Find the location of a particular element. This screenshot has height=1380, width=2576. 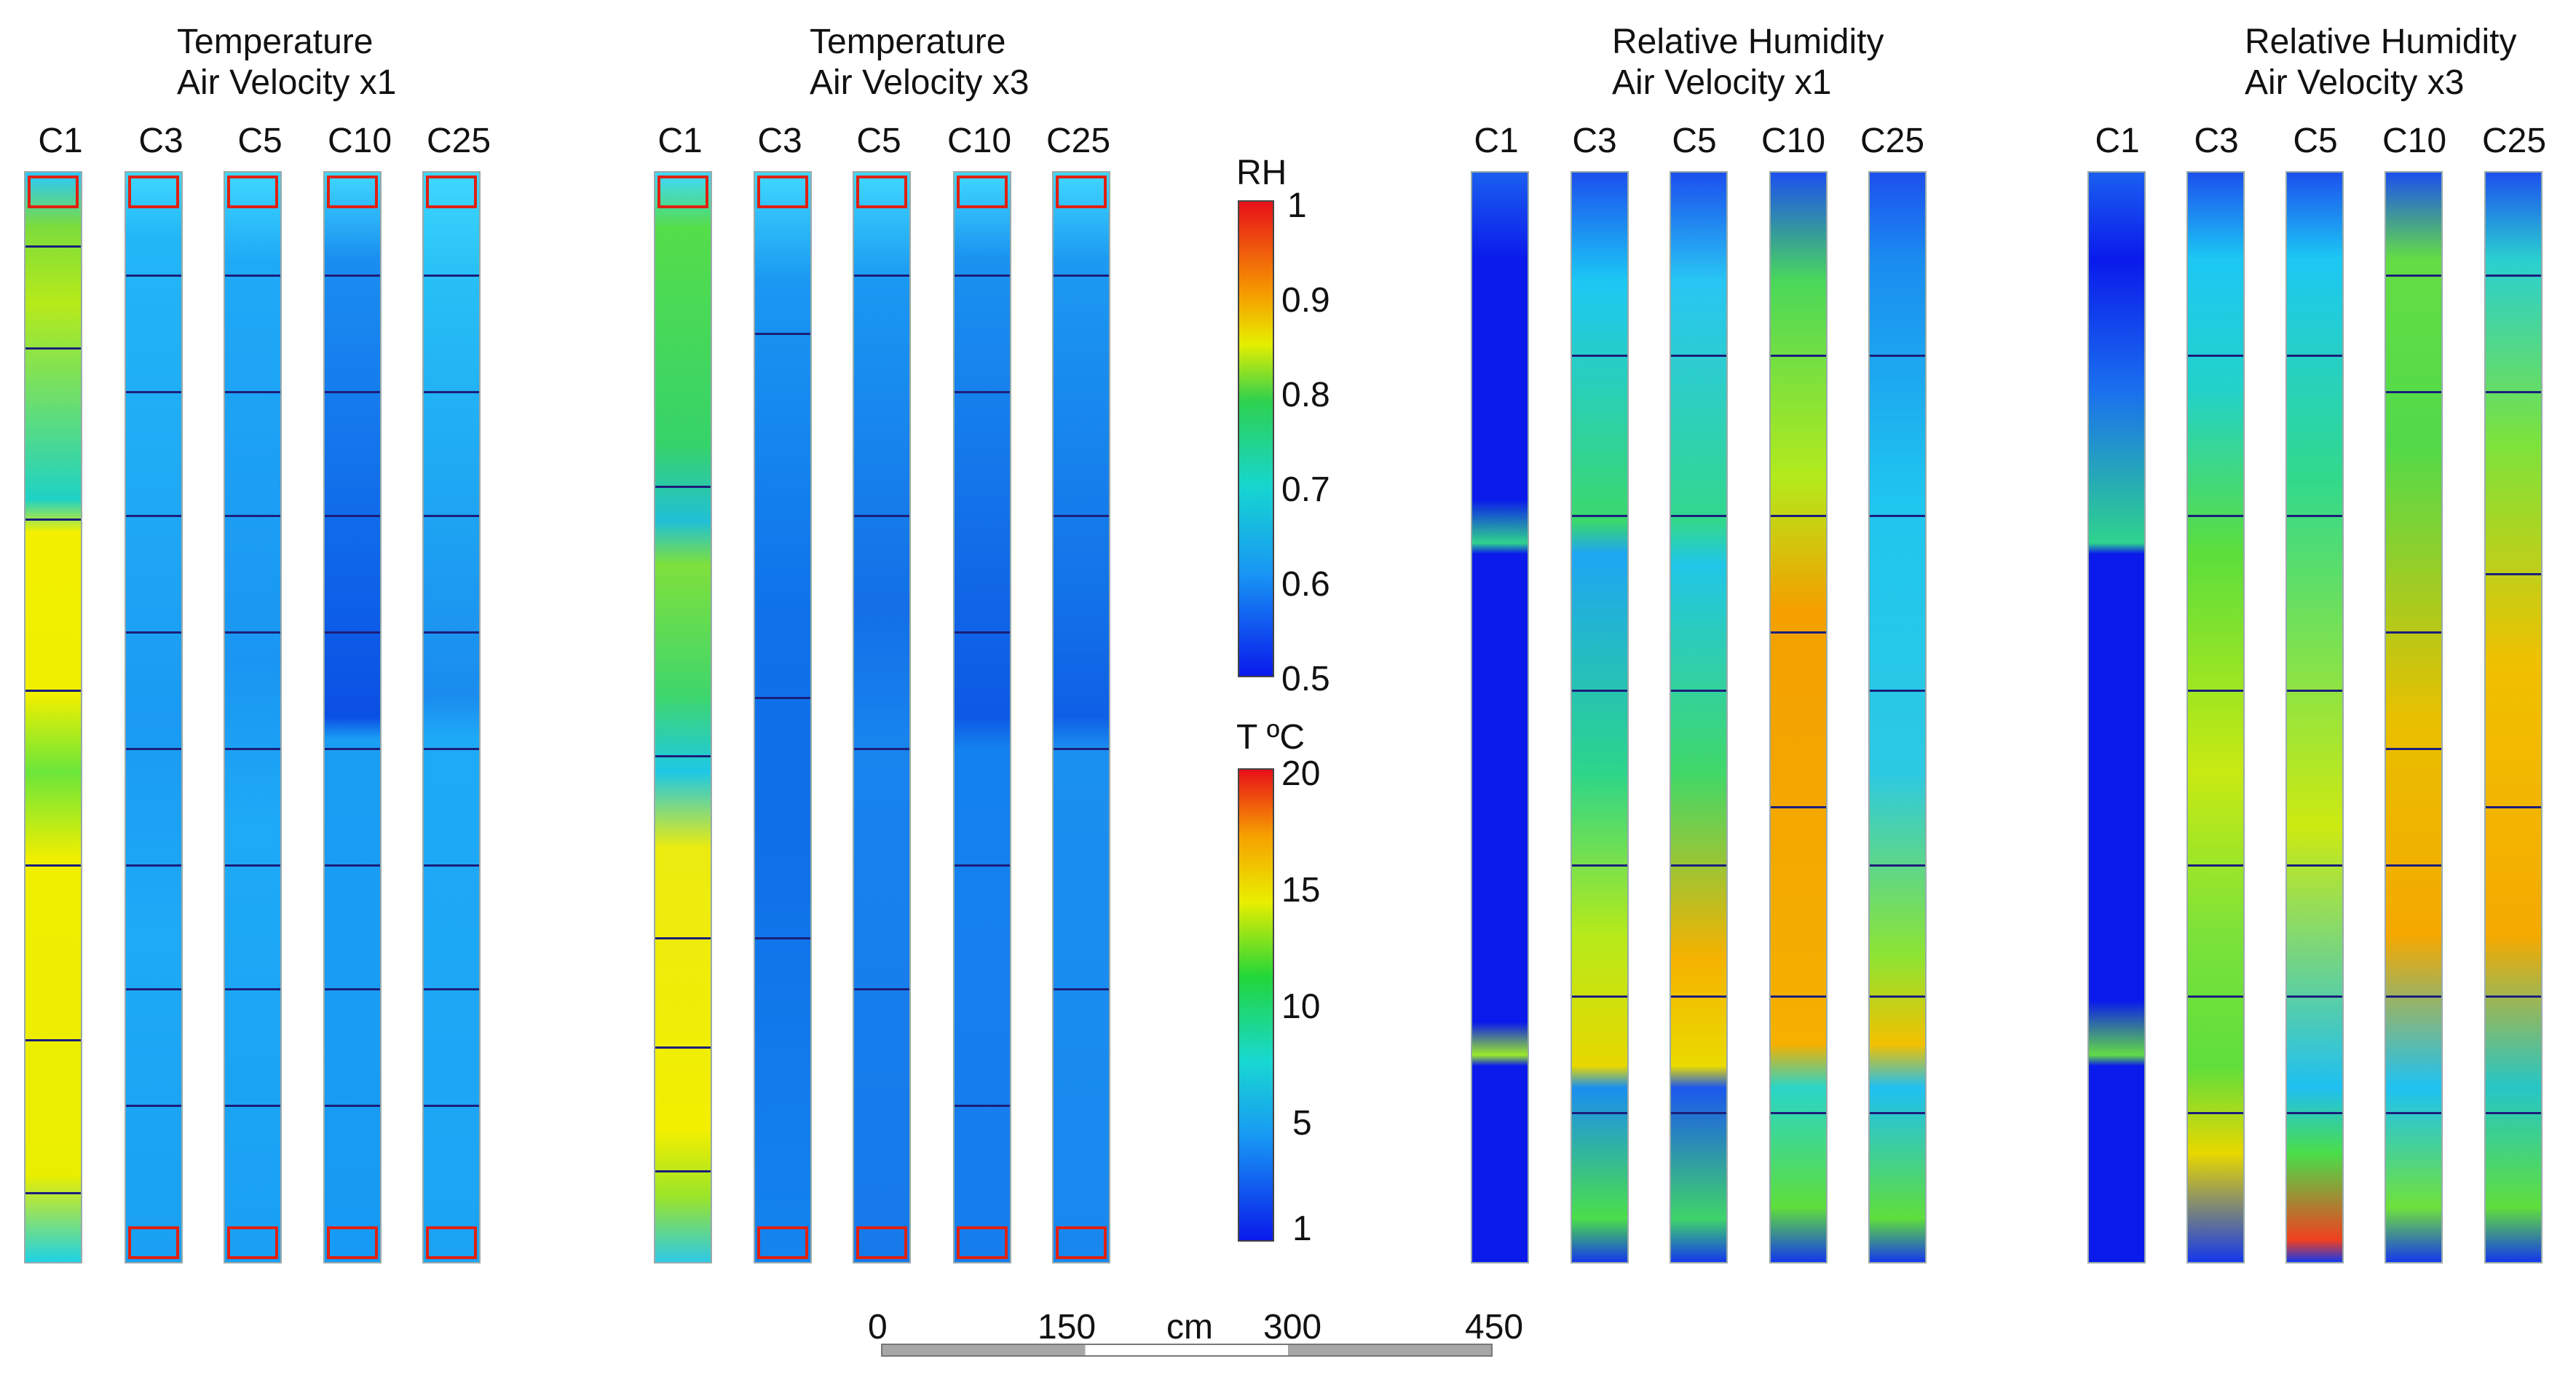

panel-4-title-line1: Relative Humidity is located at coordinates (2381, 42).